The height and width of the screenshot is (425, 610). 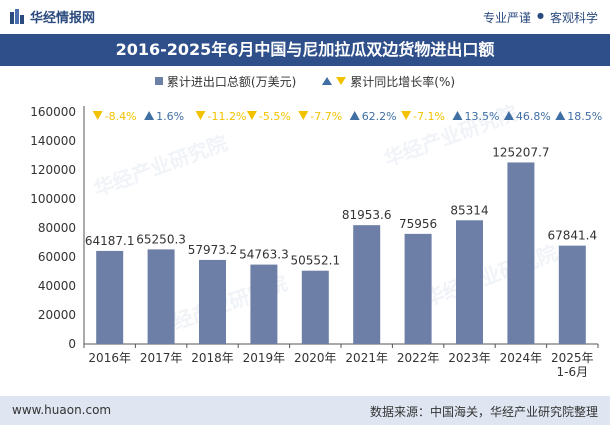 I want to click on x-category-label: 2025年, so click(x=572, y=358).